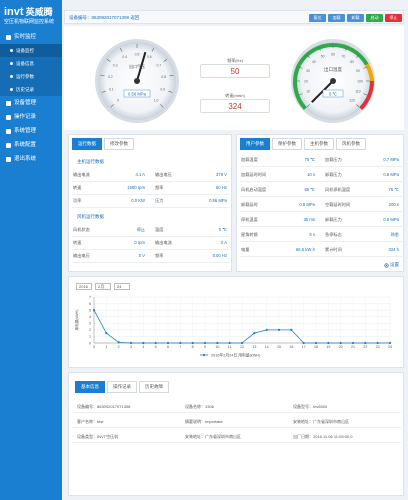 The image size is (408, 500). What do you see at coordinates (31, 117) in the screenshot?
I see `sidebar-item-operation-log: 操作记录` at bounding box center [31, 117].